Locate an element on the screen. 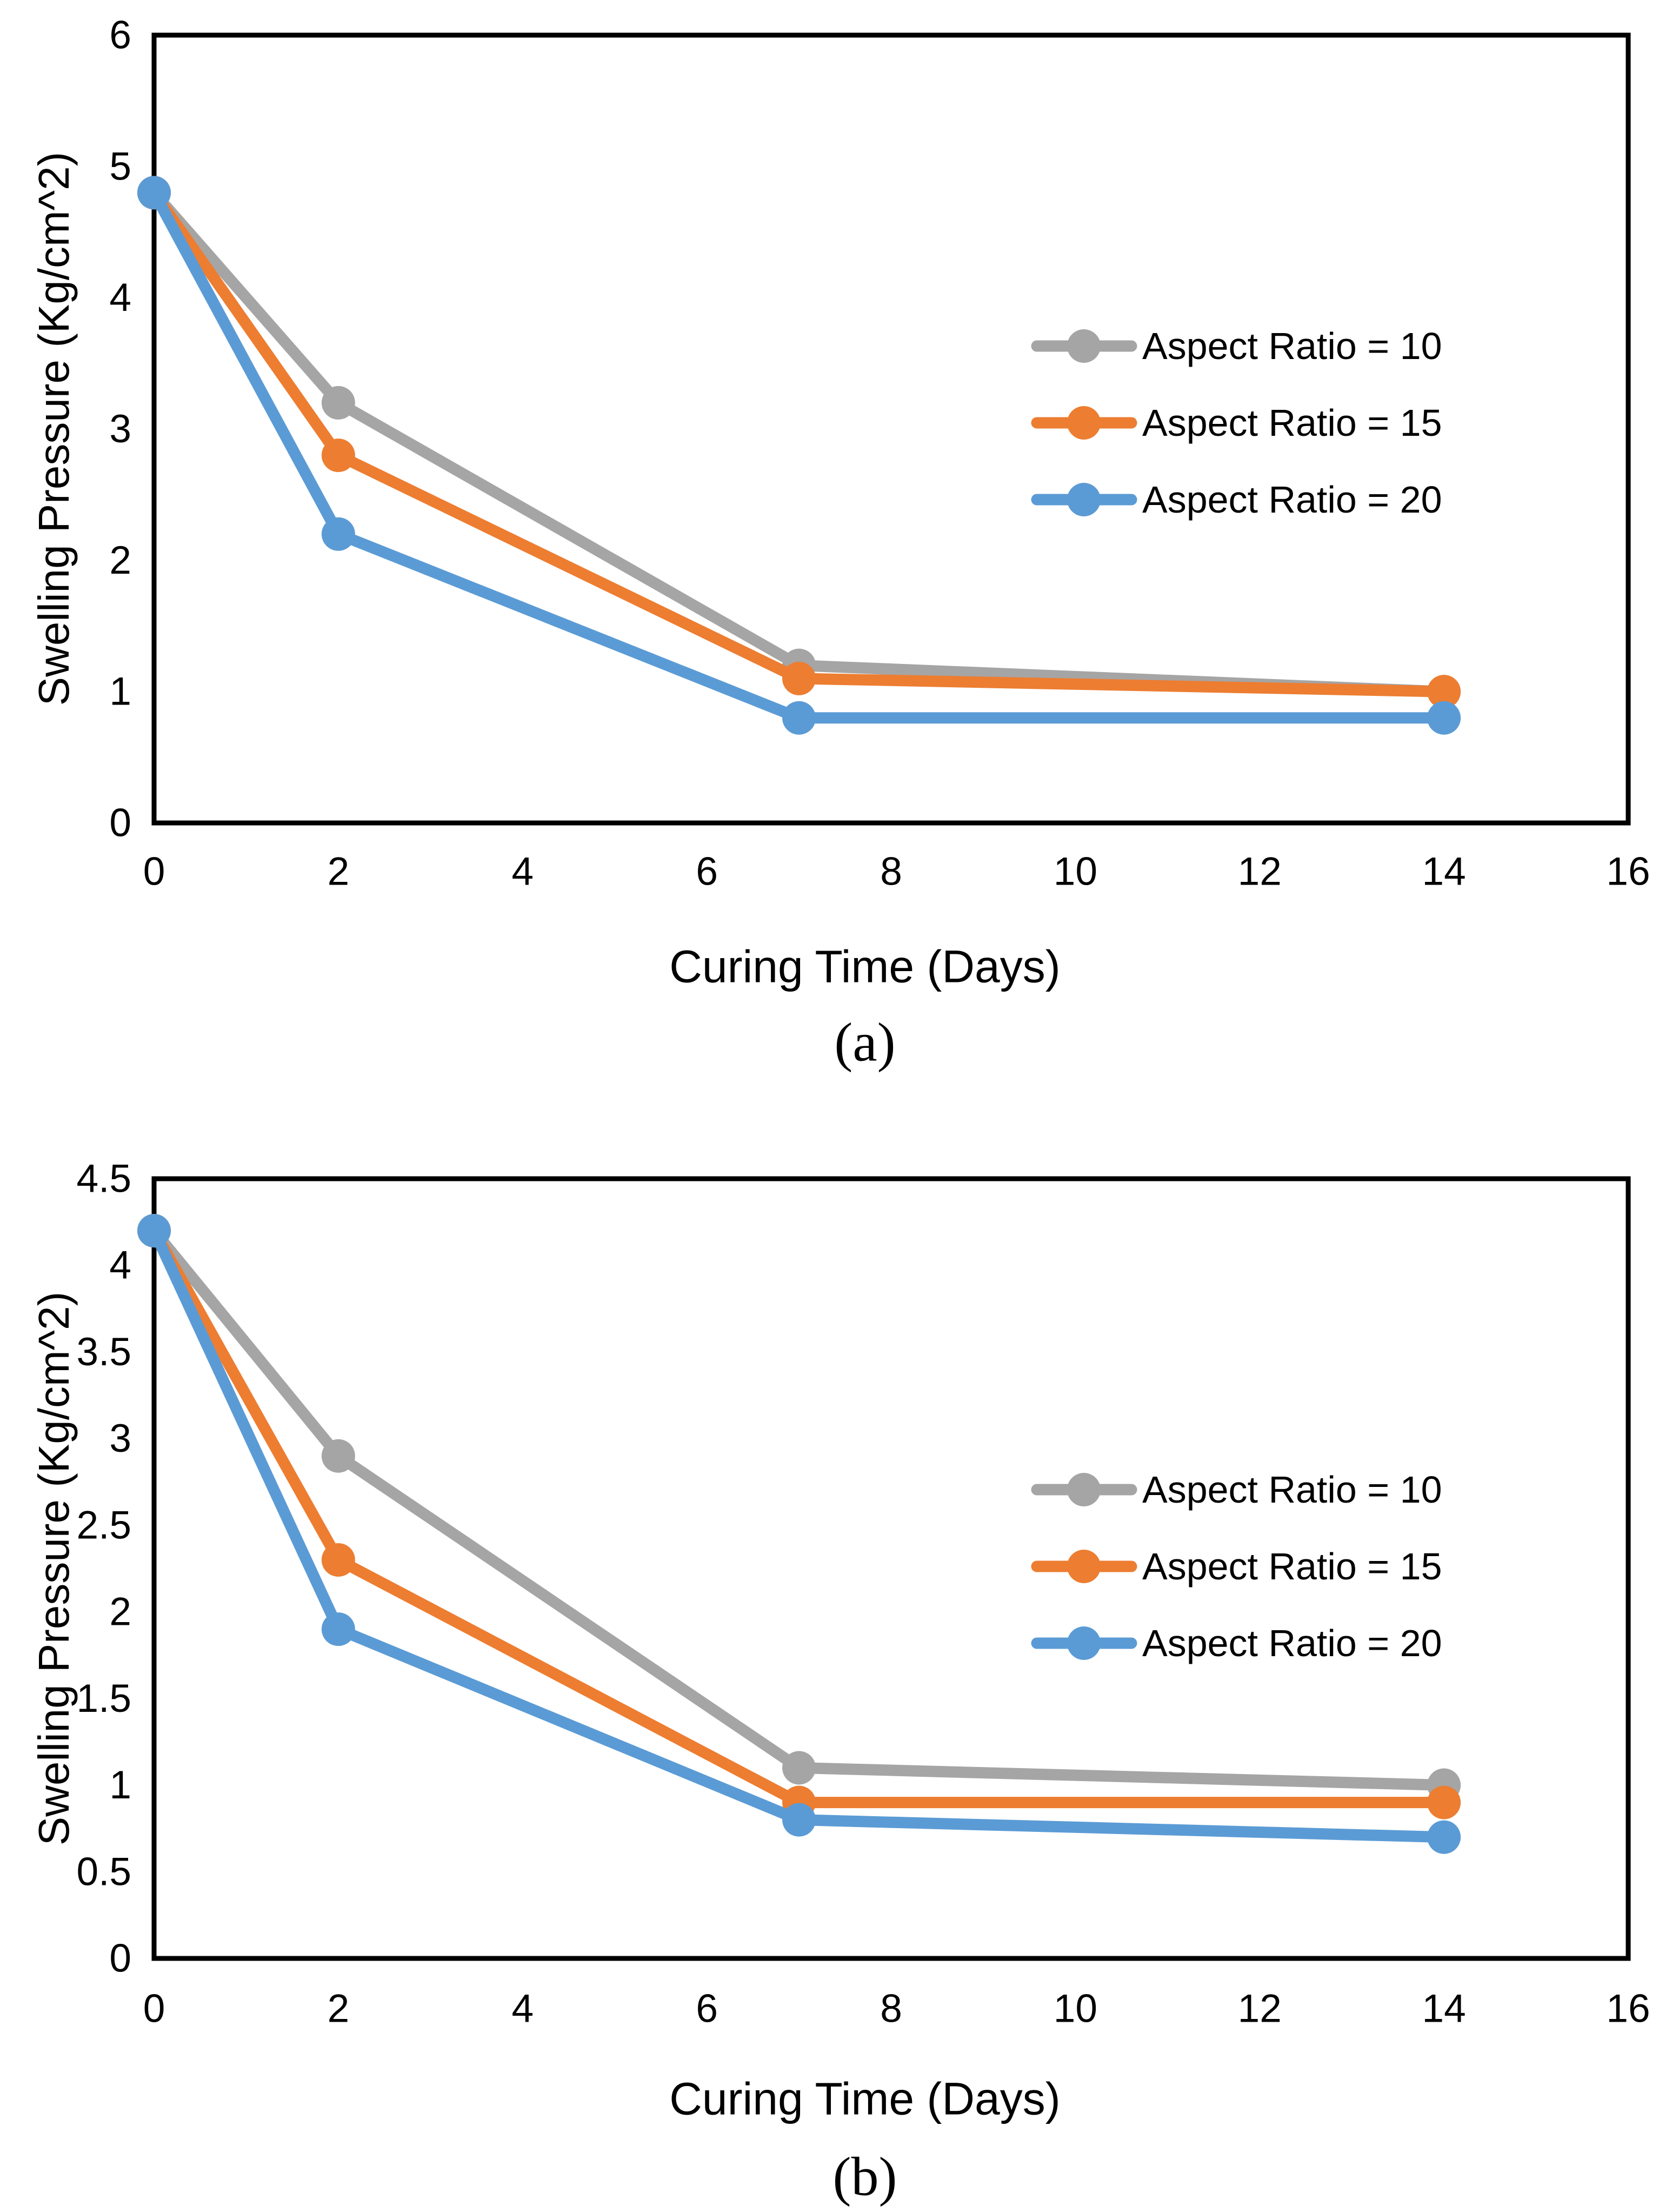 This screenshot has width=1672, height=2212. x-tick-label-b: 16 is located at coordinates (1628, 2009).